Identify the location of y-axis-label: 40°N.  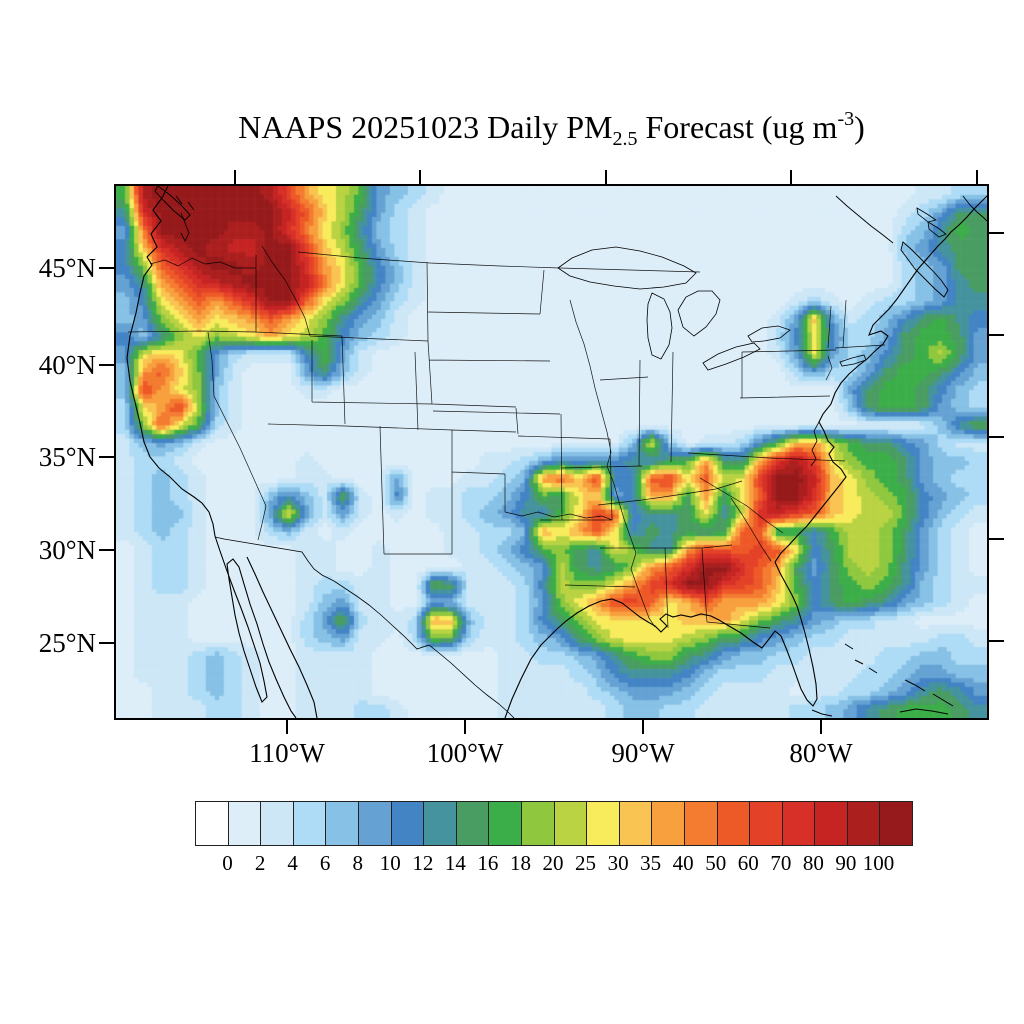
(67, 365).